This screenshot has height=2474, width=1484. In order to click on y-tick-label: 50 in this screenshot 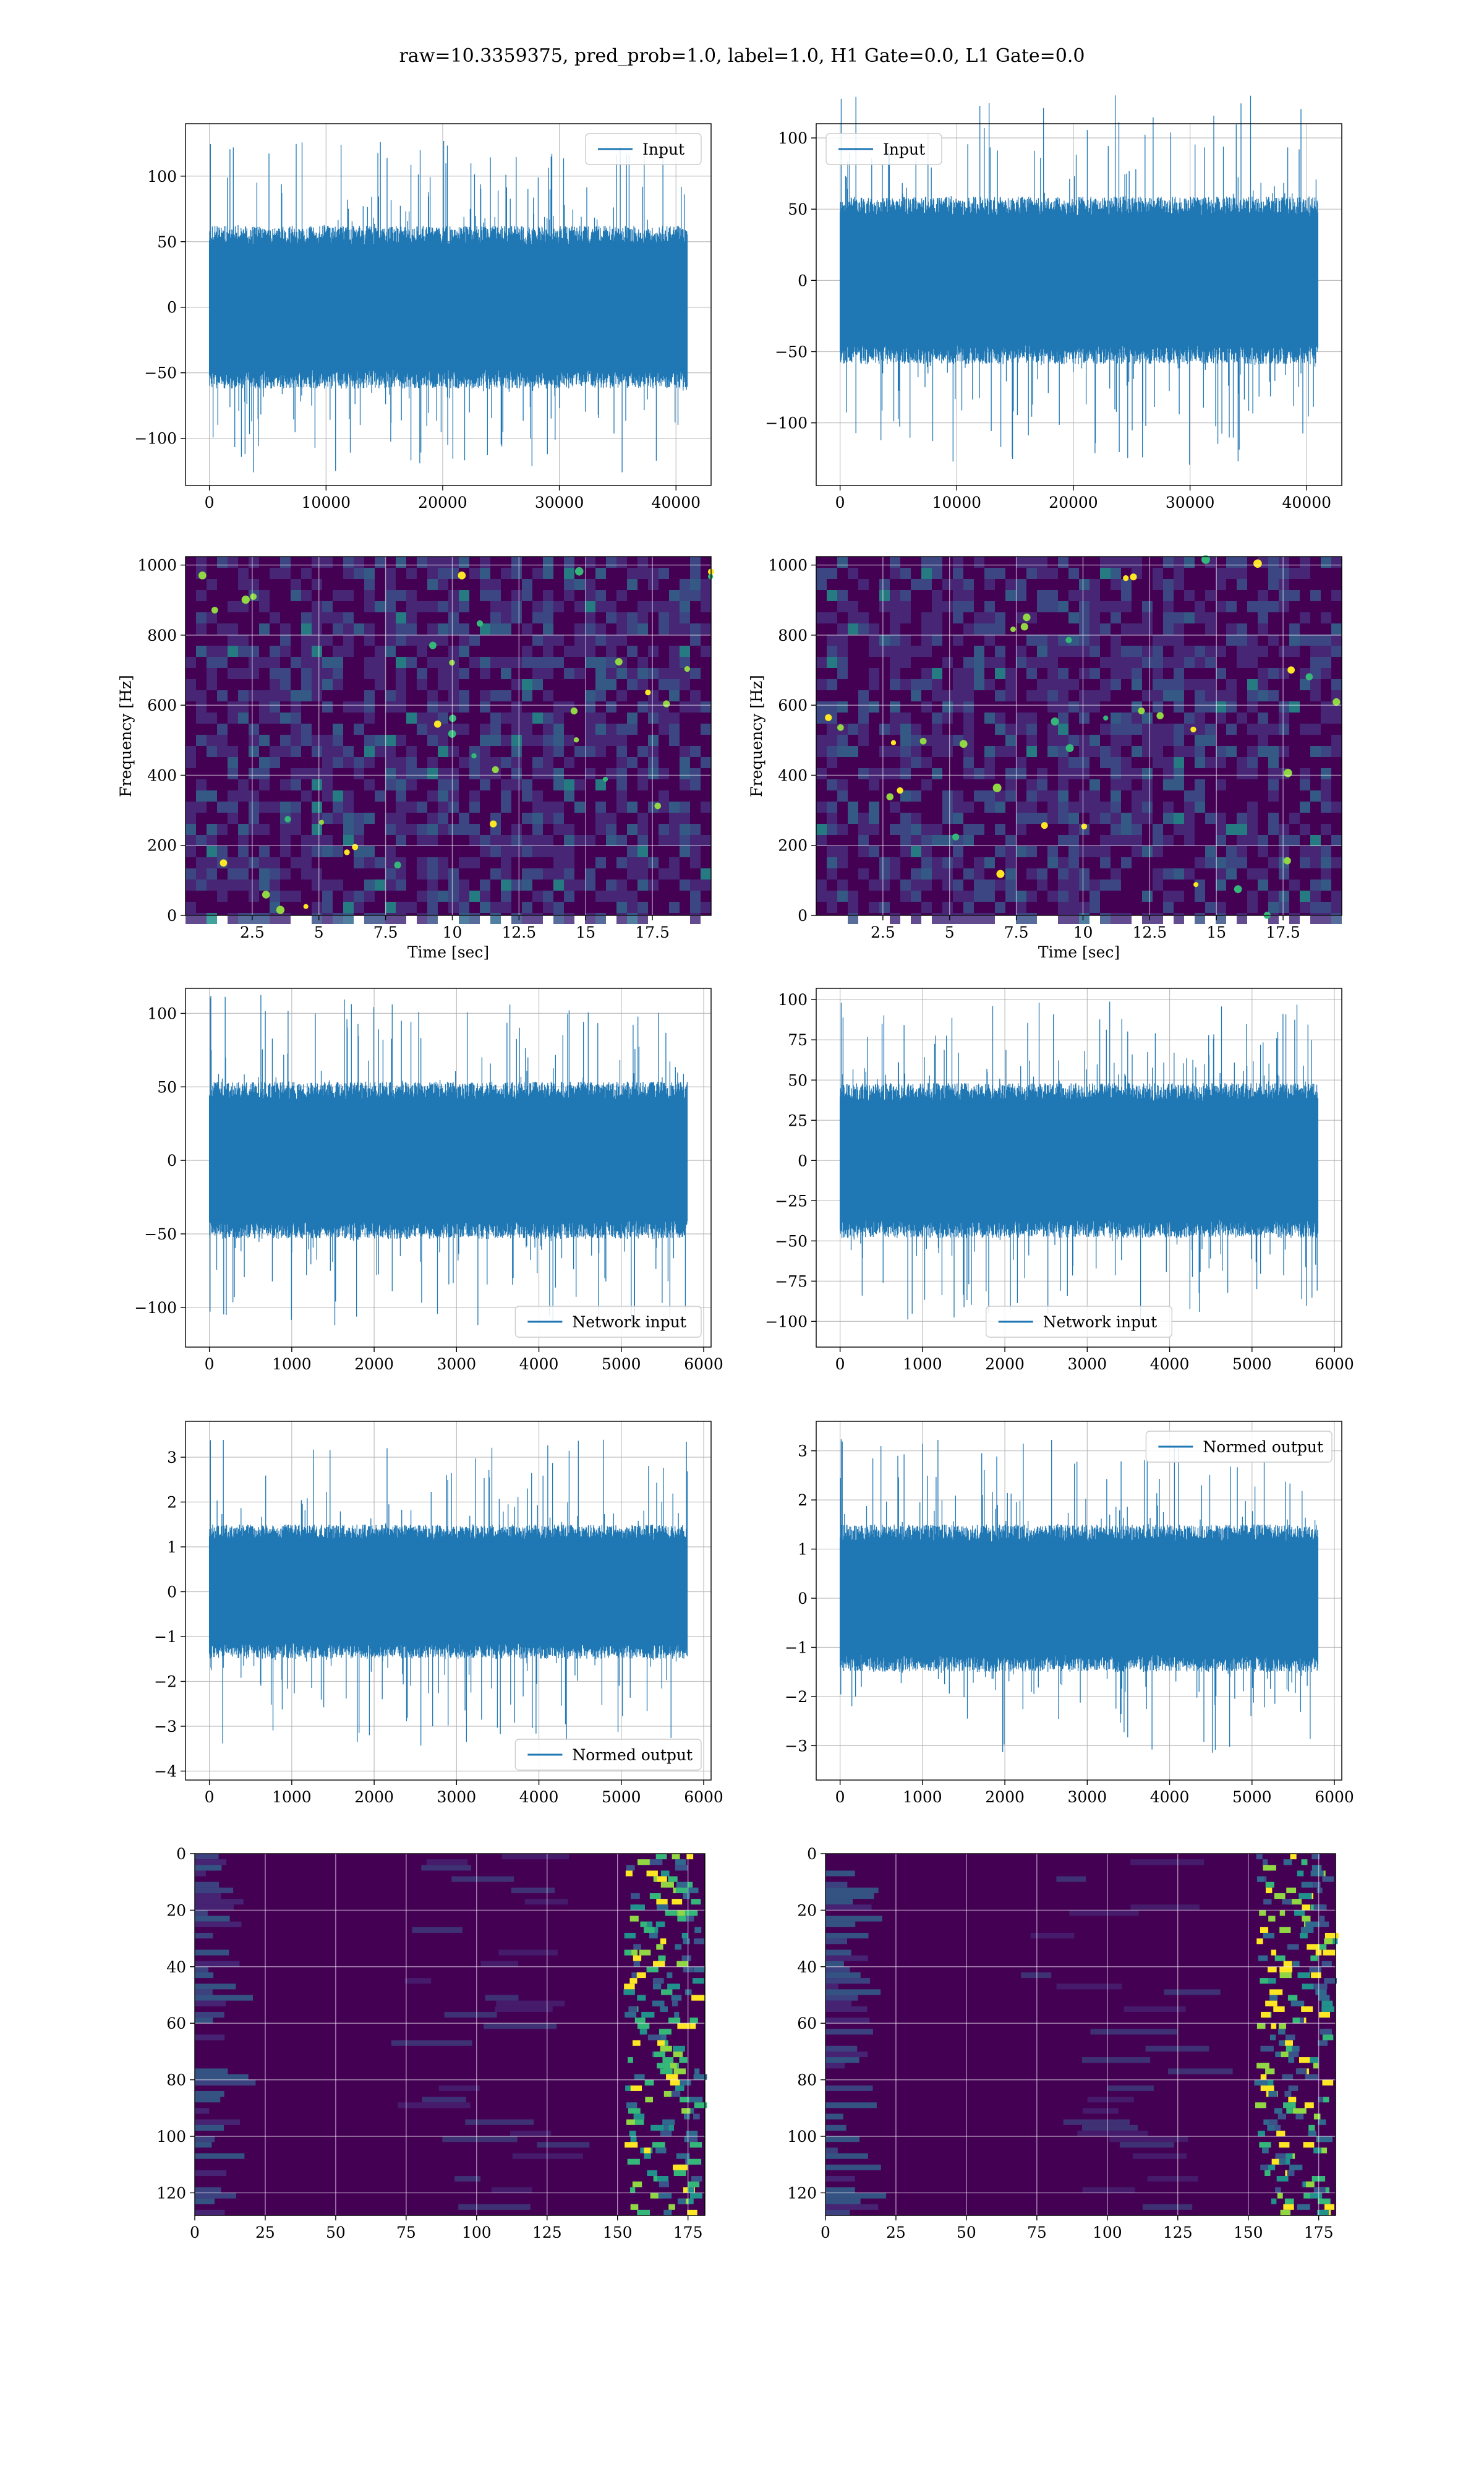, I will do `click(798, 1080)`.